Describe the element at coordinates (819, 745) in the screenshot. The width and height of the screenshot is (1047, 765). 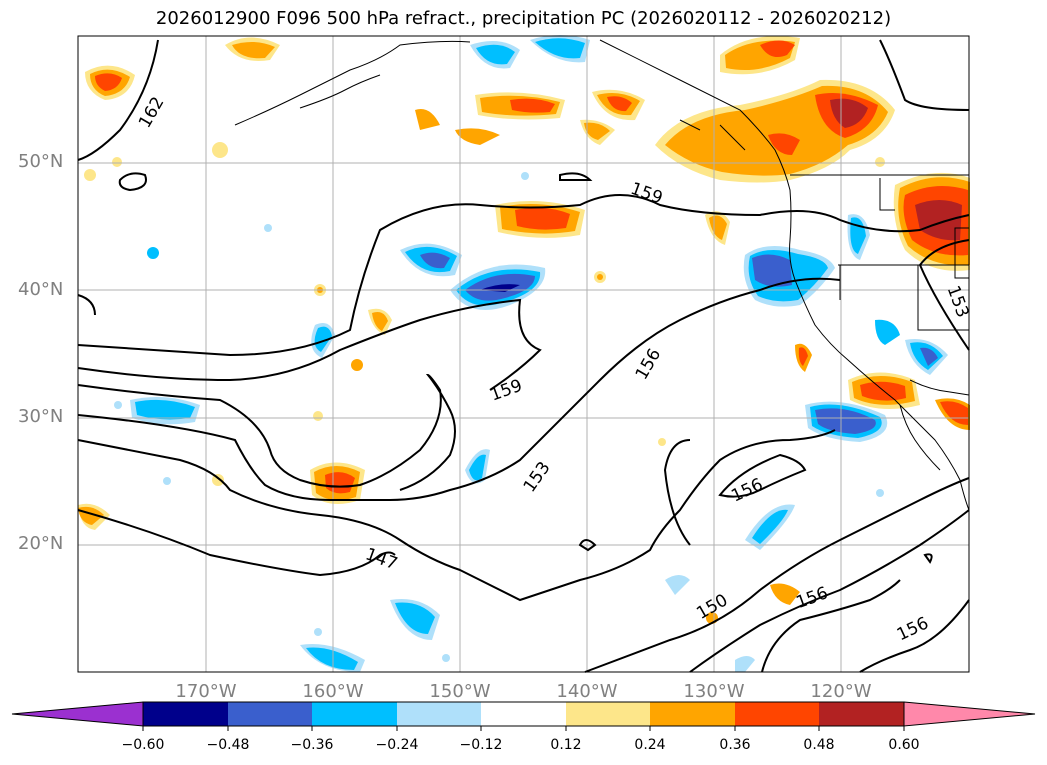
I see `colorbar-tick-label: 0.48` at that location.